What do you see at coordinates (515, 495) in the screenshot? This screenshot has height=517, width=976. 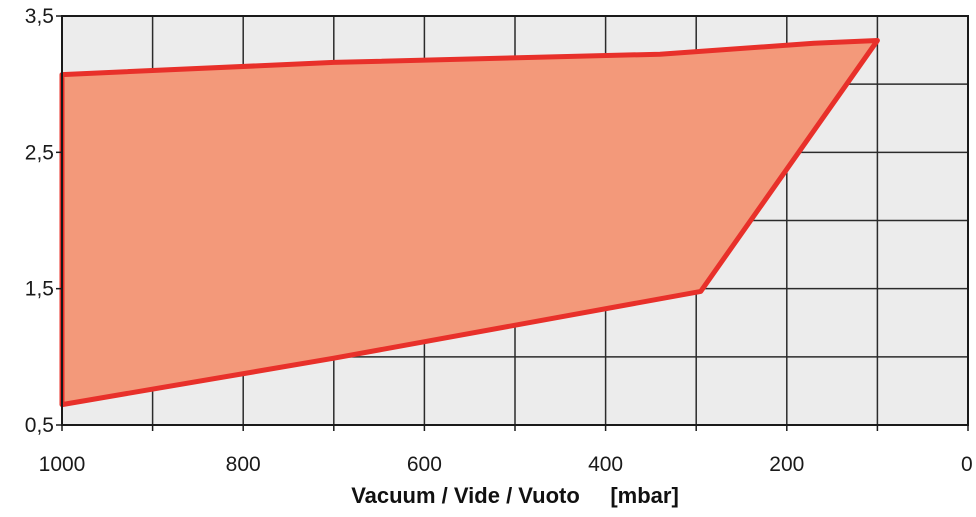 I see `x-axis-label: Vacuum / Vide / Vuoto [mbar]` at bounding box center [515, 495].